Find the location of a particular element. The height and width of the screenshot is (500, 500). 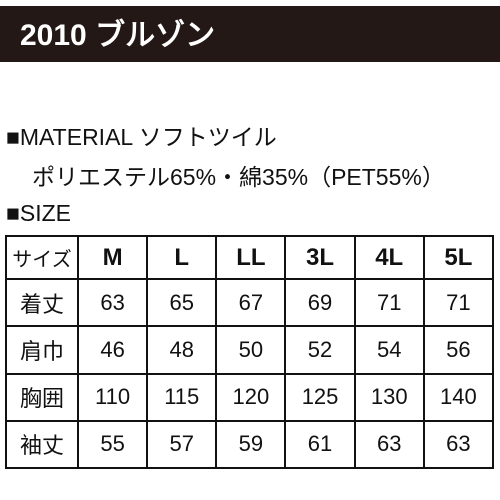

table-cell: 48 is located at coordinates (182, 350).